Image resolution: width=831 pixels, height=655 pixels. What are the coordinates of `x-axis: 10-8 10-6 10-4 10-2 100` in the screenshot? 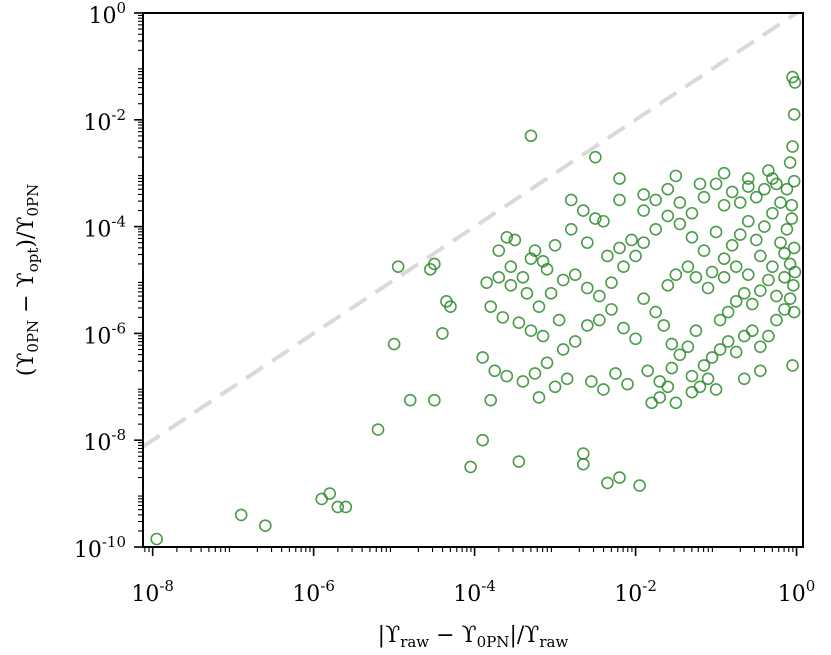 It's located at (473, 577).